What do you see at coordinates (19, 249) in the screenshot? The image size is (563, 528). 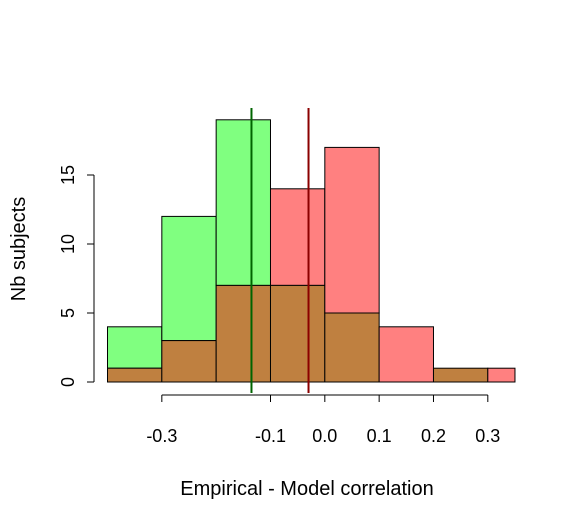 I see `y-axis-label: Nb subjects` at bounding box center [19, 249].